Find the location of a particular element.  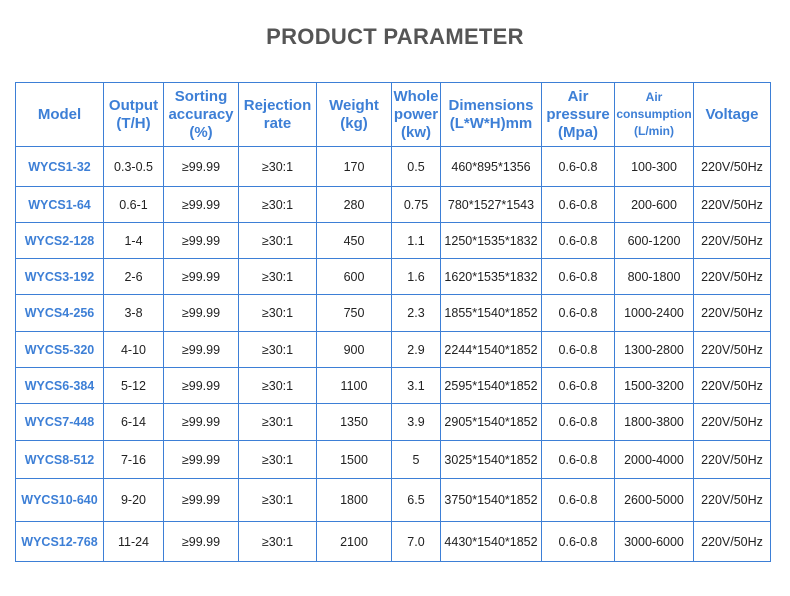

column-header-line: pressure is located at coordinates (578, 114).